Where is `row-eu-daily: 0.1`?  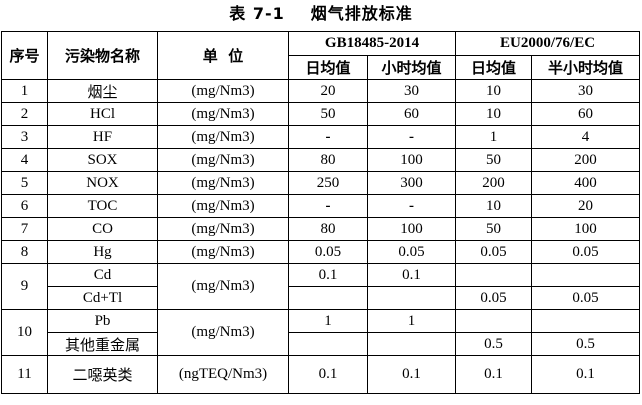
row-eu-daily: 0.1 is located at coordinates (494, 374).